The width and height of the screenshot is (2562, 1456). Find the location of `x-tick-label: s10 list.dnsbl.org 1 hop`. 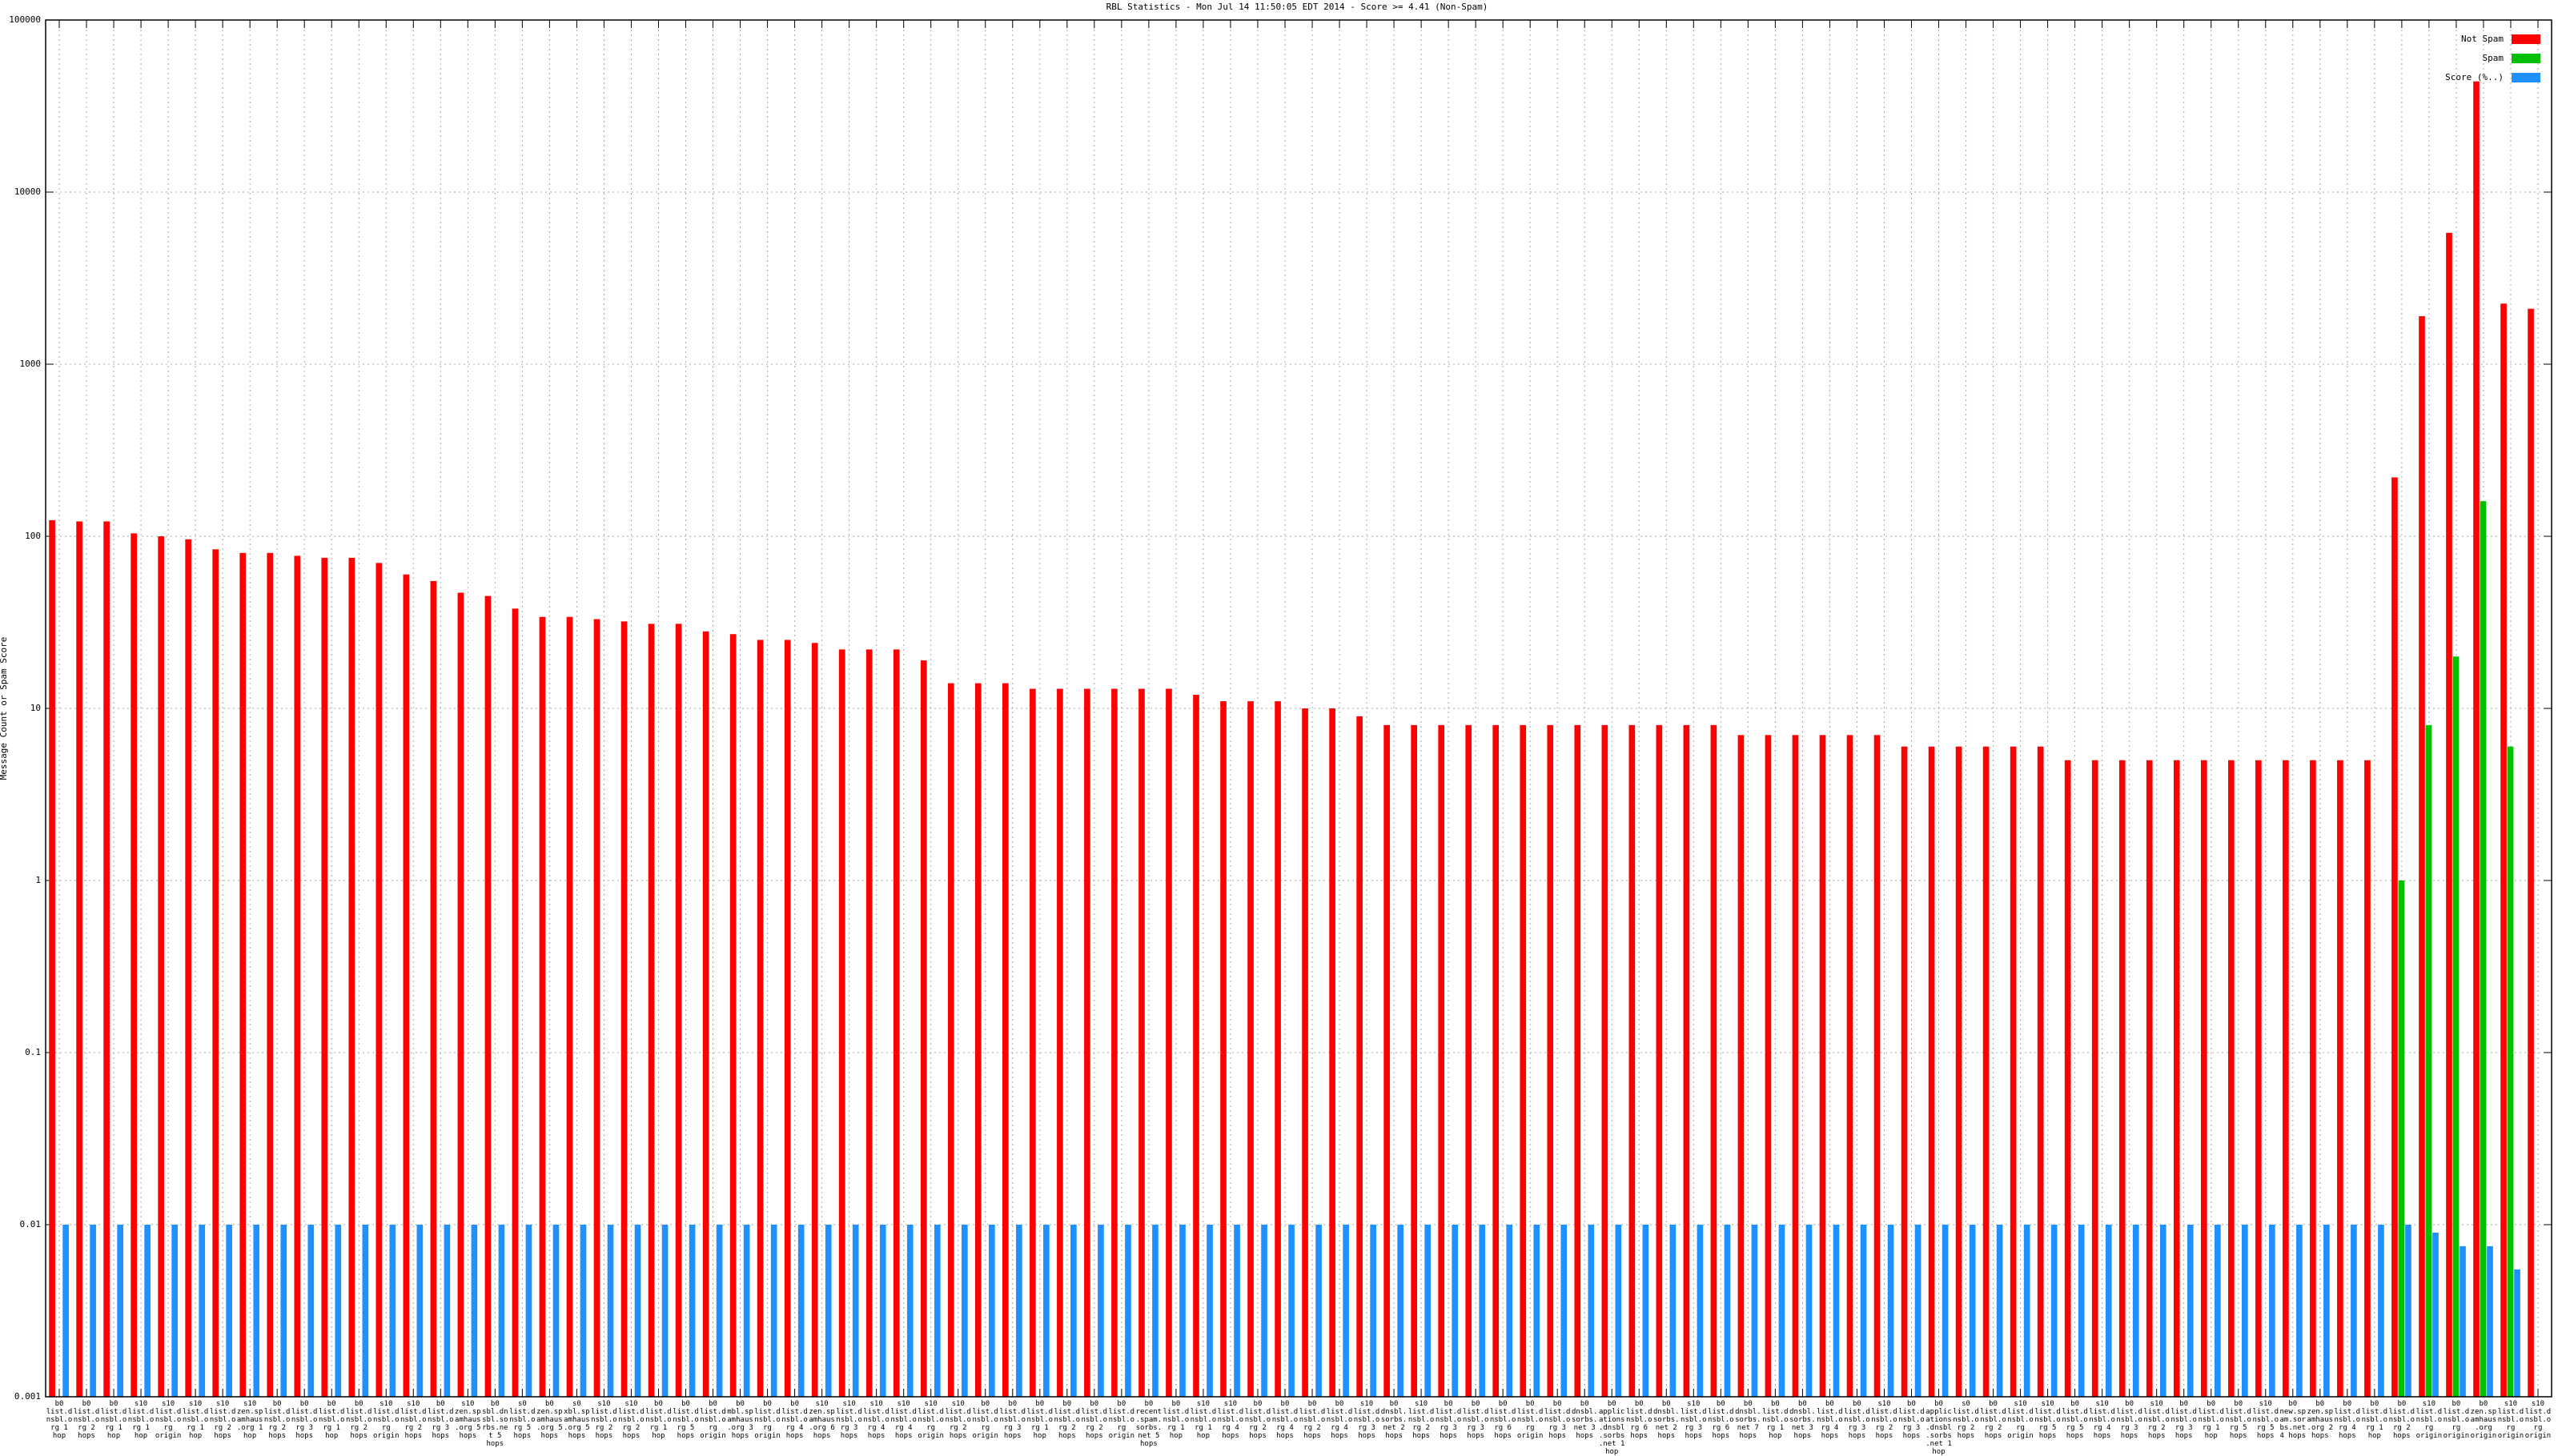

x-tick-label: s10 list.dnsbl.org 1 hop is located at coordinates (141, 1420).